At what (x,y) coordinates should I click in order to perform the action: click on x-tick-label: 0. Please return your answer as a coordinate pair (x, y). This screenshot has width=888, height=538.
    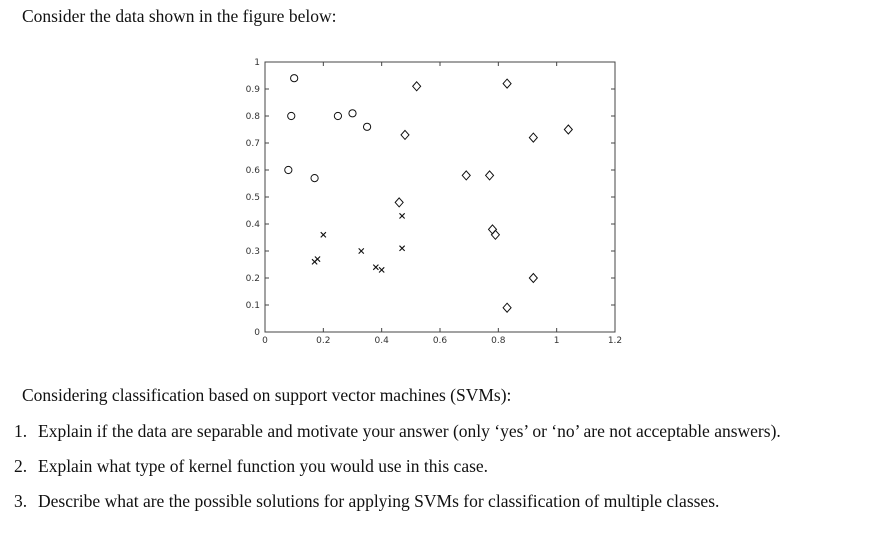
    Looking at the image, I should click on (265, 341).